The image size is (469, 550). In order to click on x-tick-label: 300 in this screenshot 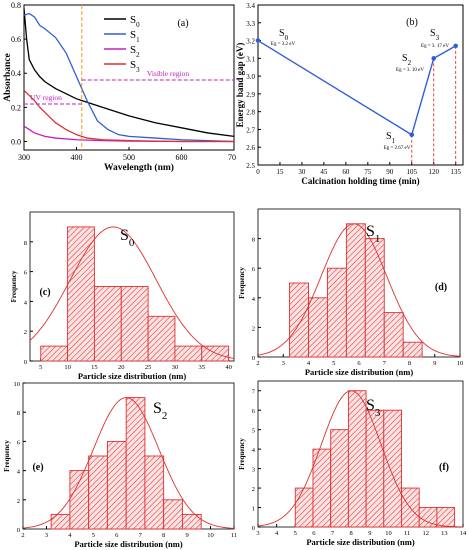, I will do `click(24, 157)`.